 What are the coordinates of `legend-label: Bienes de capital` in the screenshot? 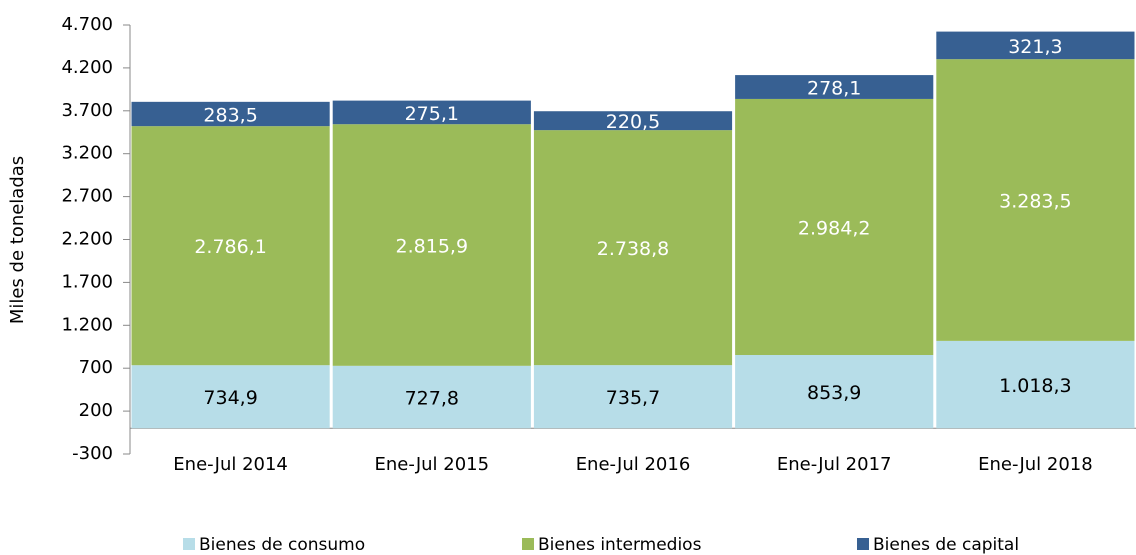 It's located at (946, 545).